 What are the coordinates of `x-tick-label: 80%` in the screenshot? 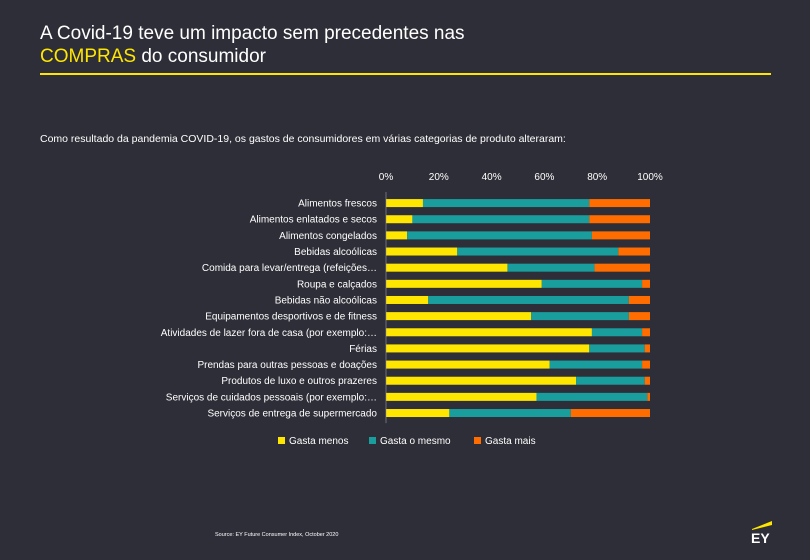 It's located at (597, 177).